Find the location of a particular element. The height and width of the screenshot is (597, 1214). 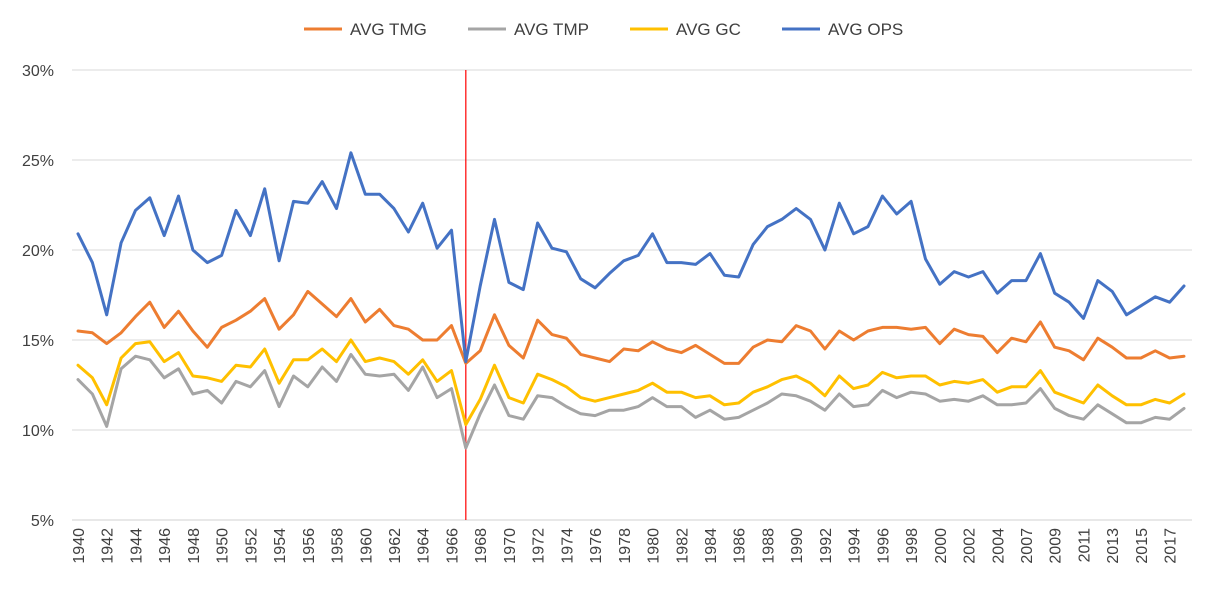

x-tick-label: 2011 is located at coordinates (1084, 545).